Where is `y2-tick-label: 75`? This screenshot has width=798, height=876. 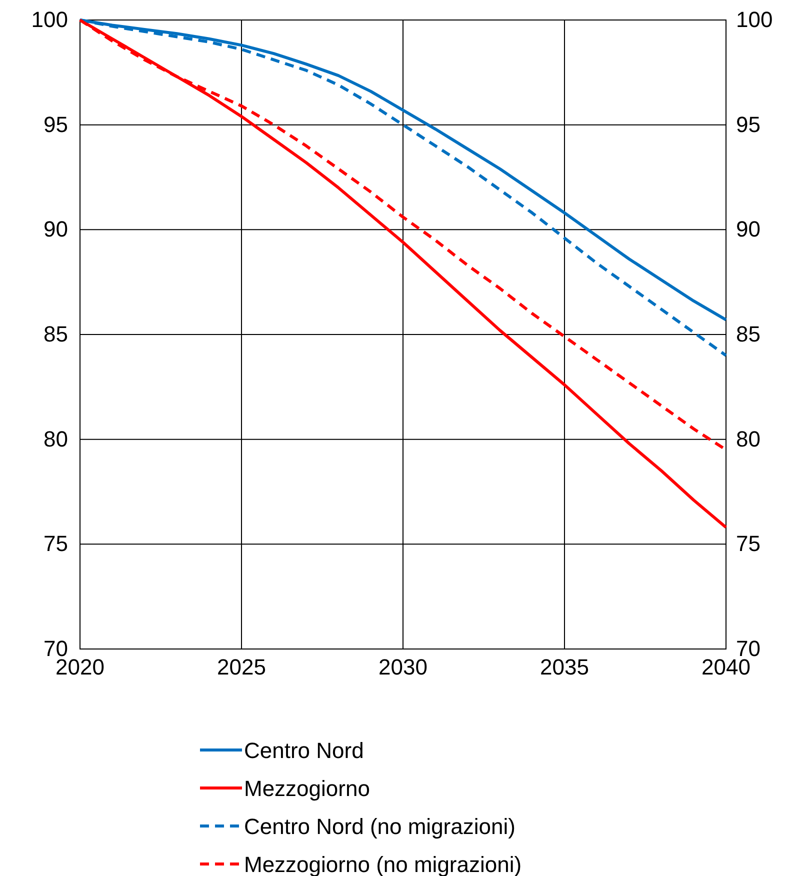 y2-tick-label: 75 is located at coordinates (748, 543).